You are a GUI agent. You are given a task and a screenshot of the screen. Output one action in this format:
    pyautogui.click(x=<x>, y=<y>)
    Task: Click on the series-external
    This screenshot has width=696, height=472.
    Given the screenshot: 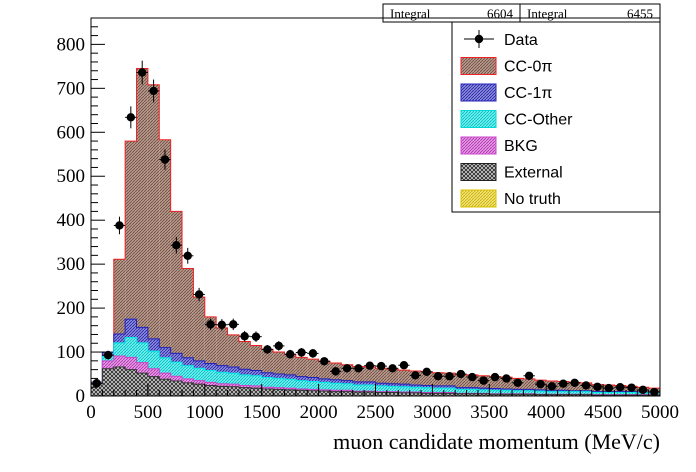 What is the action you would take?
    pyautogui.click(x=375, y=381)
    